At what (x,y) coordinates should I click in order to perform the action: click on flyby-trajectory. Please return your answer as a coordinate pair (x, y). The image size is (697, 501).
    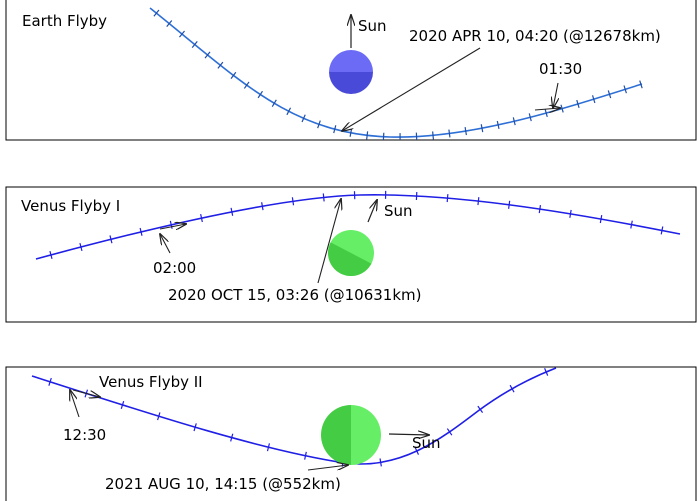
    Looking at the image, I should click on (358, 227).